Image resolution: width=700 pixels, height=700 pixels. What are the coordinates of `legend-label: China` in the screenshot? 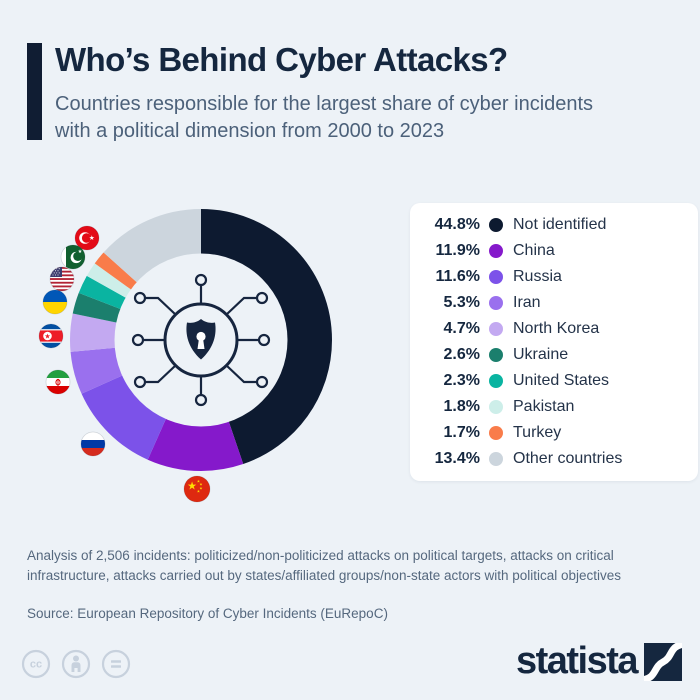 It's located at (534, 250).